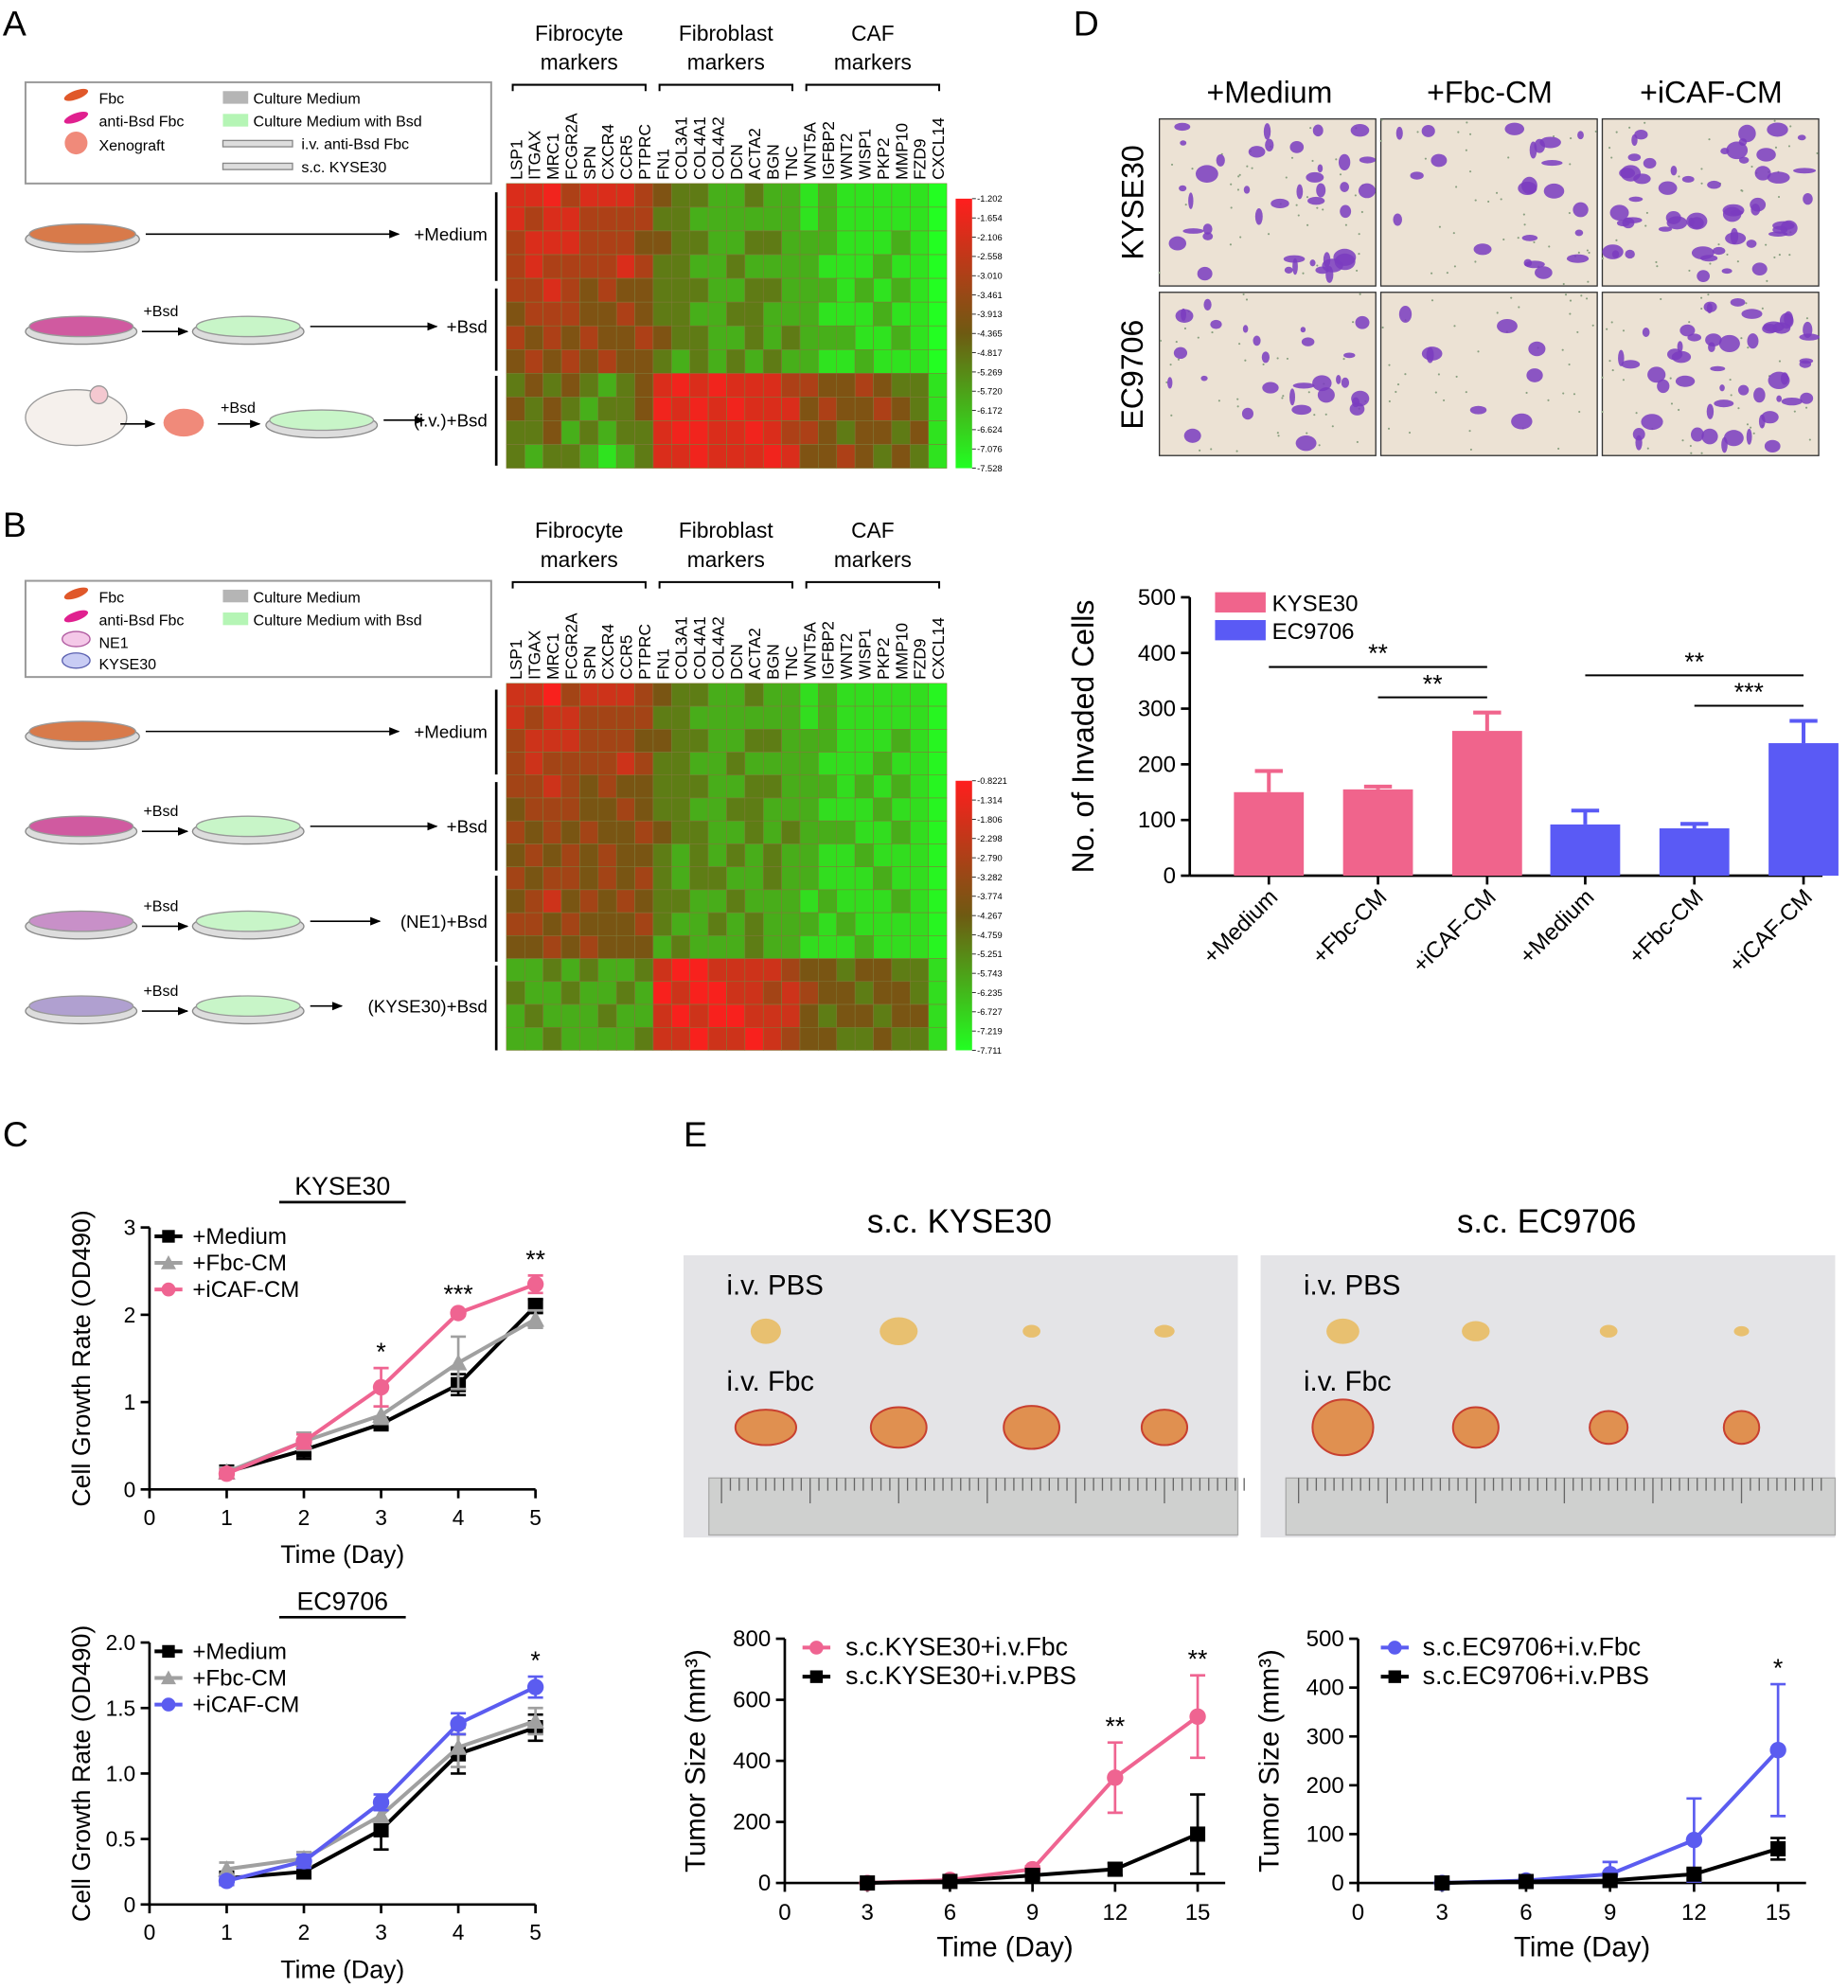 The width and height of the screenshot is (1848, 1988). What do you see at coordinates (784, 1913) in the screenshot?
I see `x-tick-label: 0` at bounding box center [784, 1913].